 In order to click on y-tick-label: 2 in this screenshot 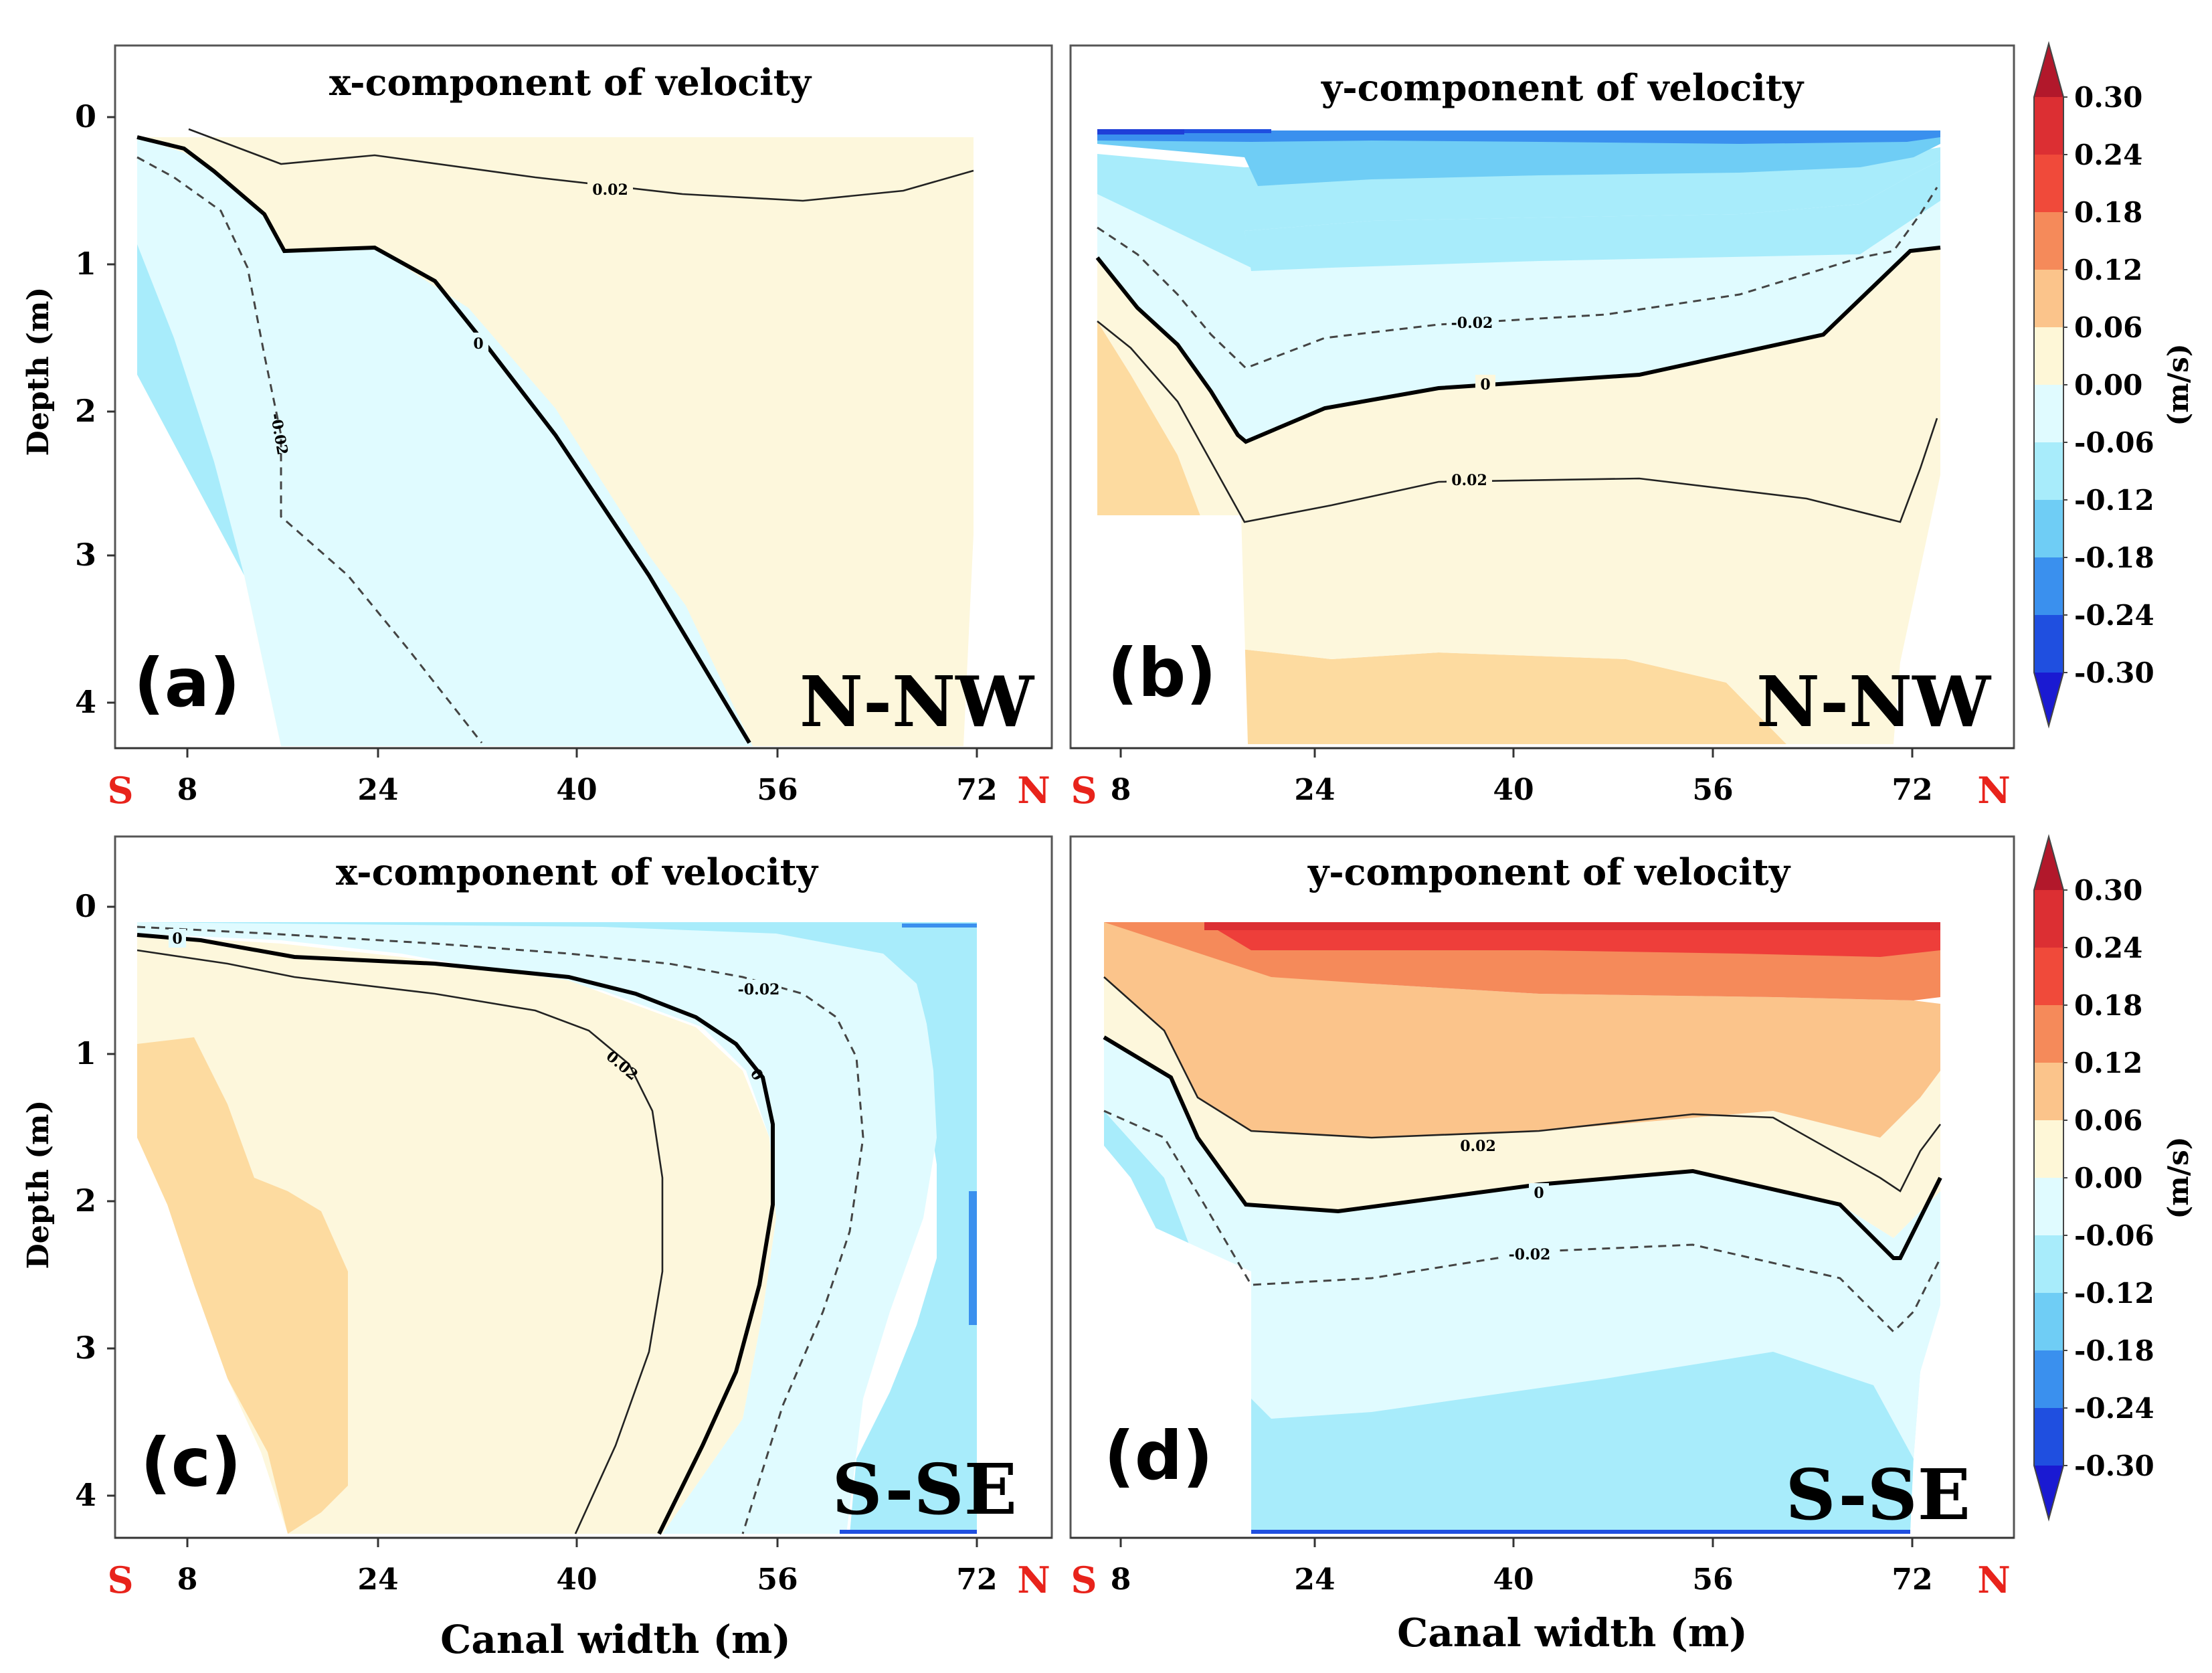, I will do `click(85, 1200)`.